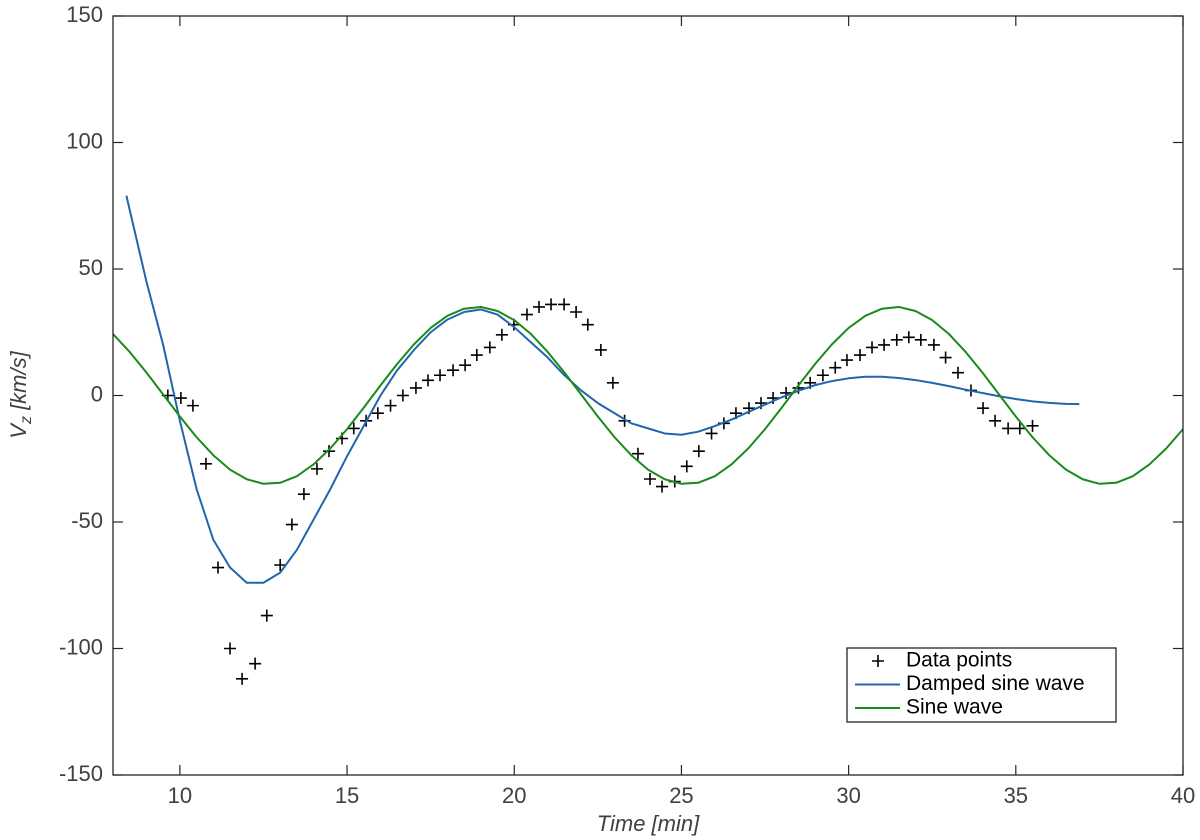 The width and height of the screenshot is (1200, 840). I want to click on x-tick-label: 35, so click(1016, 795).